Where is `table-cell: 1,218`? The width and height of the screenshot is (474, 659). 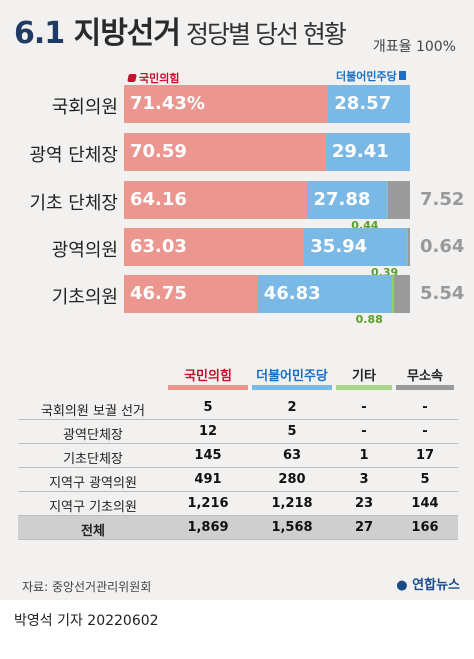 table-cell: 1,218 is located at coordinates (292, 503).